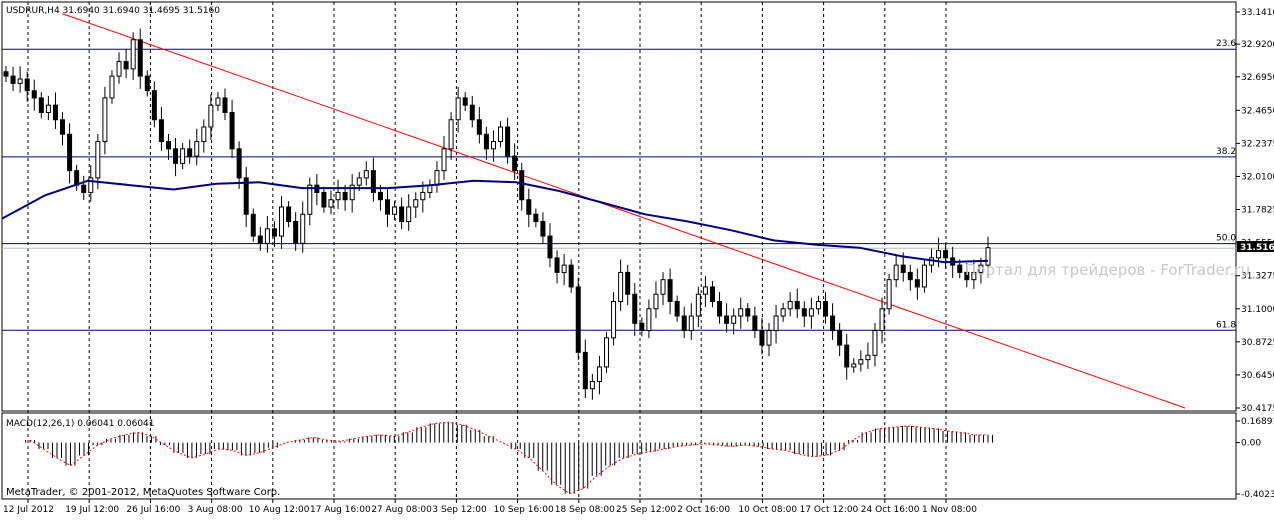  Describe the element at coordinates (646, 510) in the screenshot. I see `time-tick-label: 25 Sep 12:00` at that location.